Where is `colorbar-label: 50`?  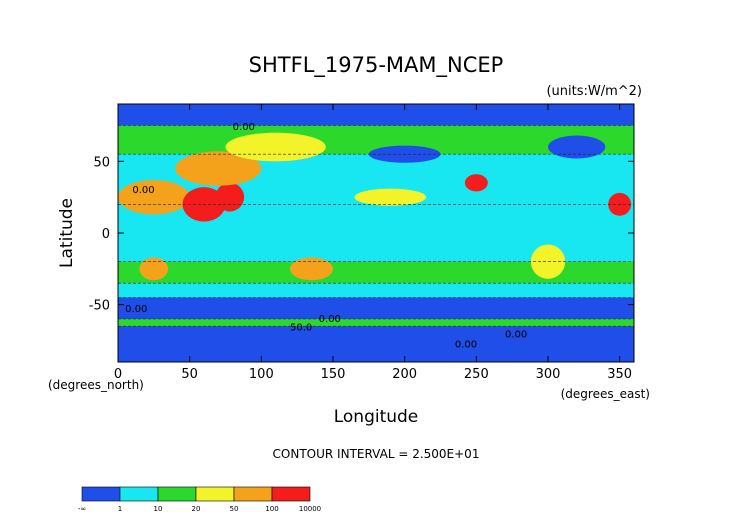
colorbar-label: 50 is located at coordinates (234, 509).